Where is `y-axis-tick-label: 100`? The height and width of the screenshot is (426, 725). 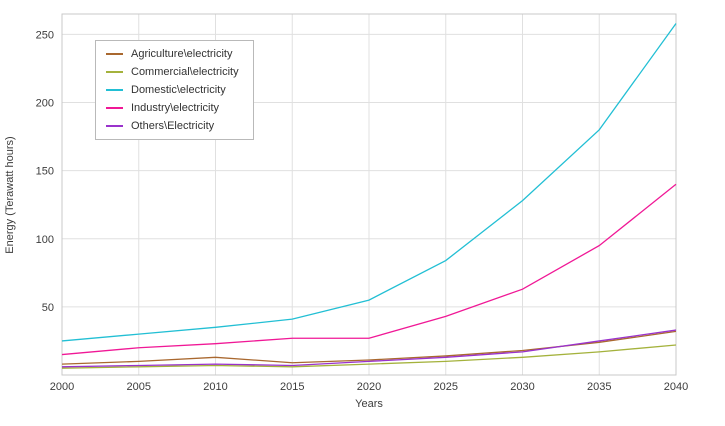
y-axis-tick-label: 100 is located at coordinates (45, 240).